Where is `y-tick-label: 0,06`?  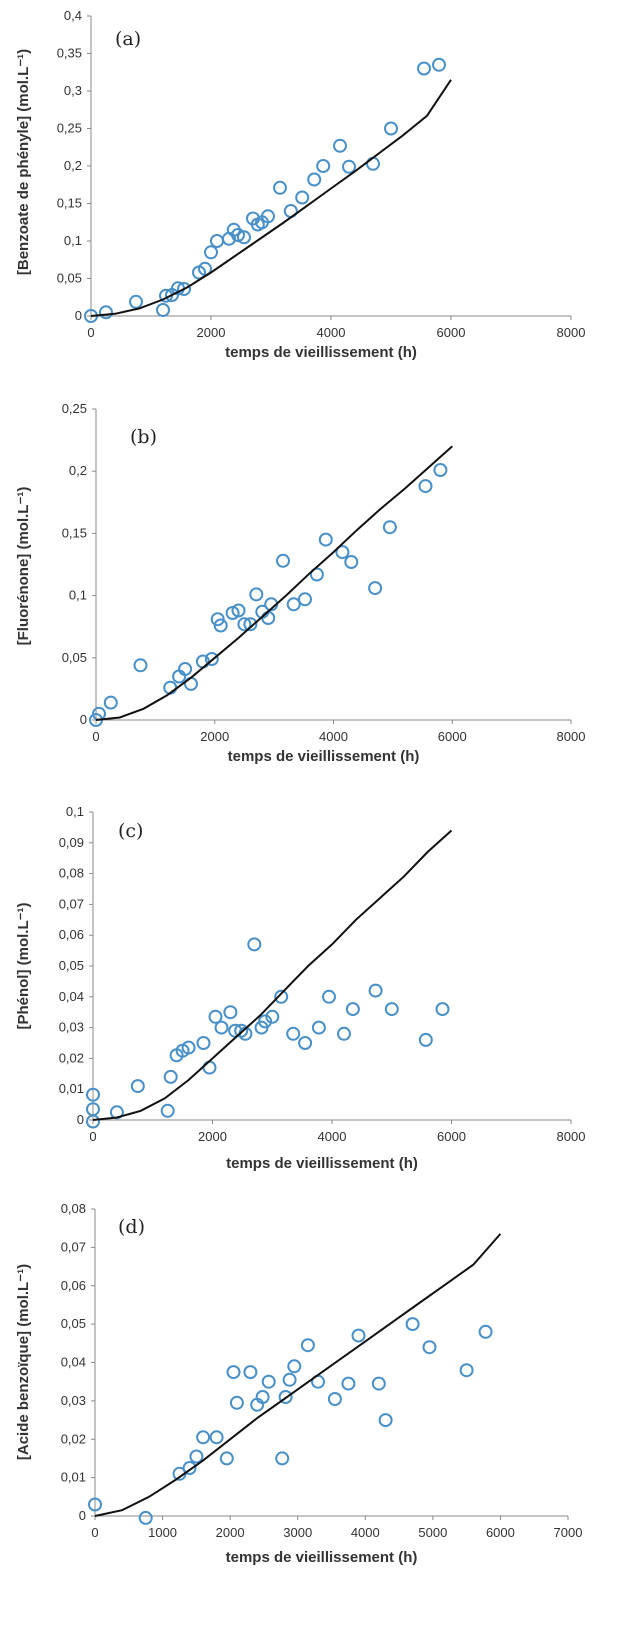
y-tick-label: 0,06 is located at coordinates (71, 934).